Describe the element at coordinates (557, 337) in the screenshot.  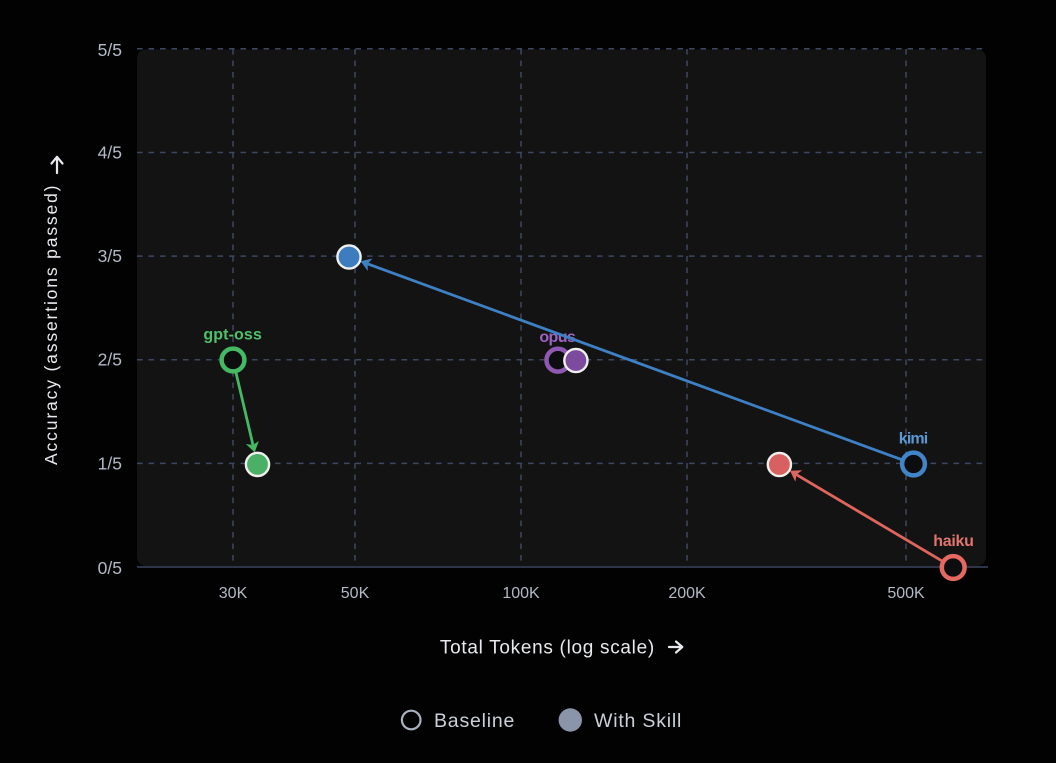
I see `svg-text: opus` at that location.